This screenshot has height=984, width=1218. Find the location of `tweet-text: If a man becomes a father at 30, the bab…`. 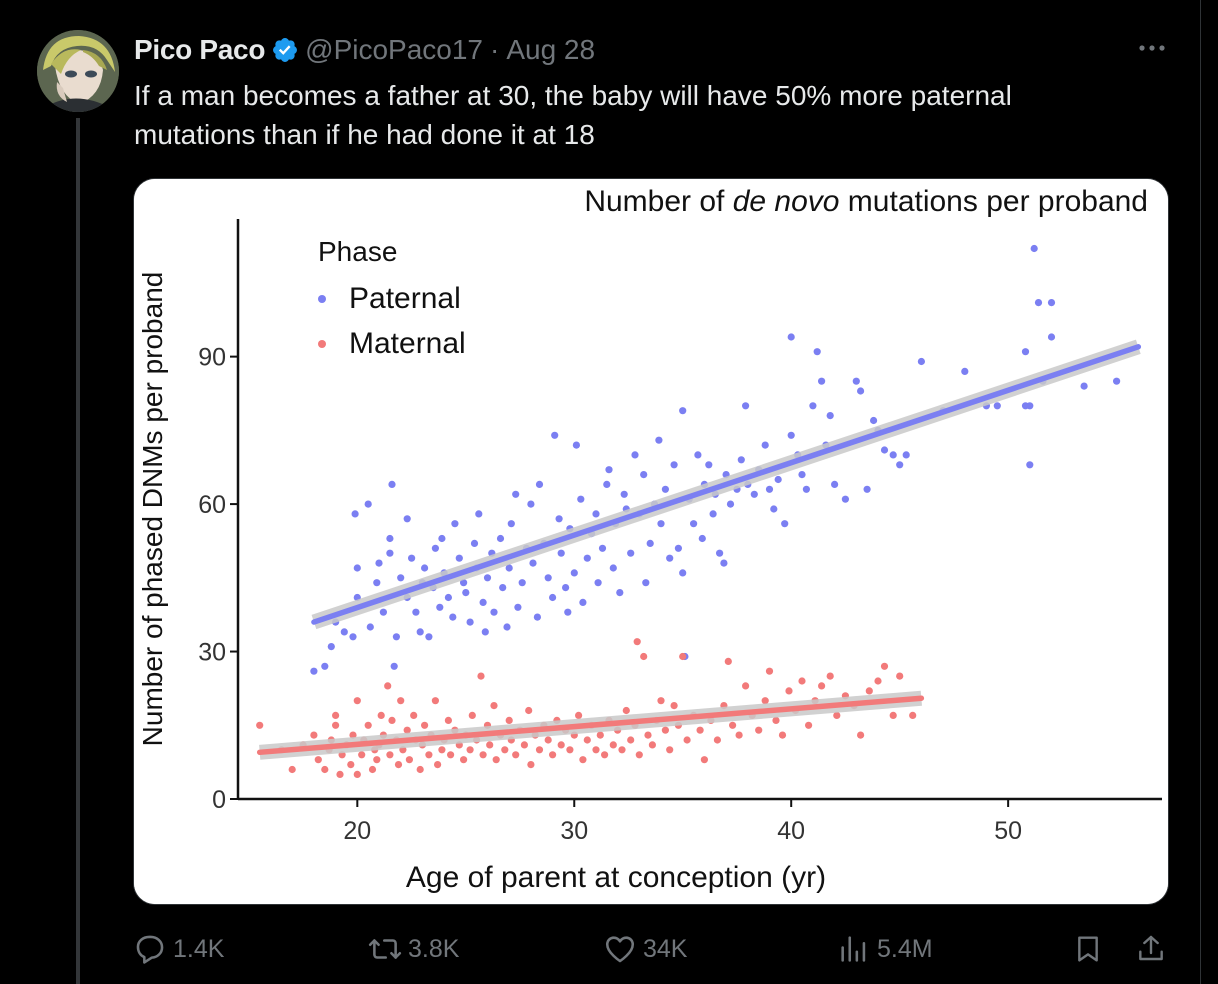

tweet-text: If a man becomes a father at 30, the bab… is located at coordinates (649, 115).